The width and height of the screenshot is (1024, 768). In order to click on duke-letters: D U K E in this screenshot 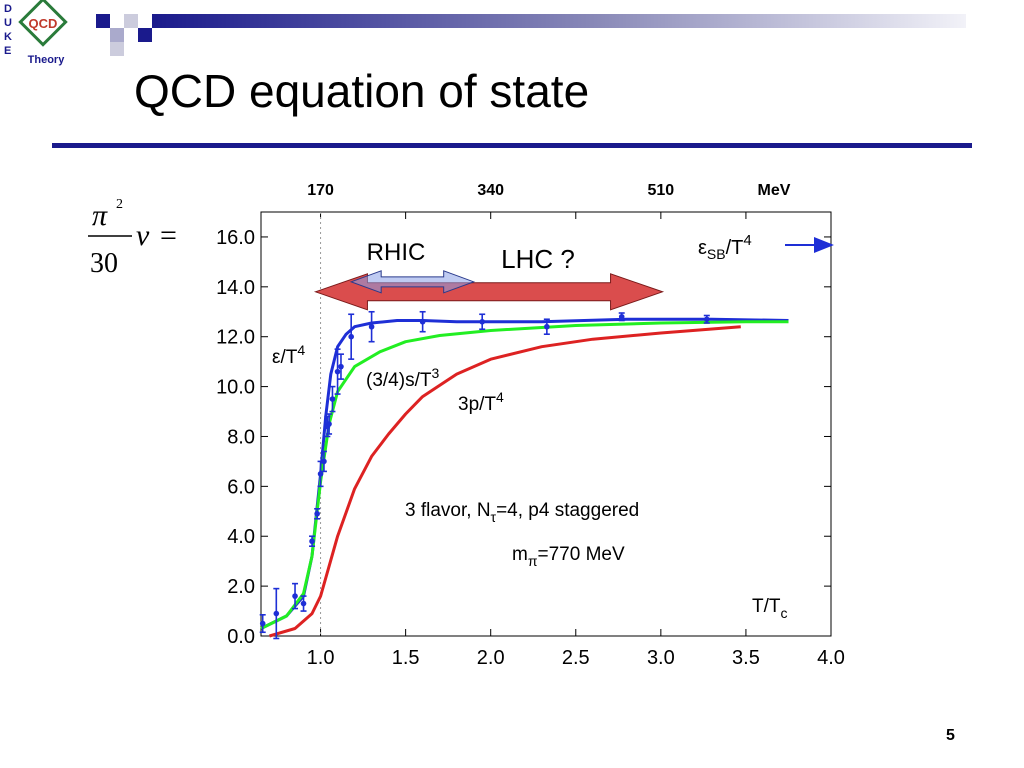, I will do `click(8, 30)`.